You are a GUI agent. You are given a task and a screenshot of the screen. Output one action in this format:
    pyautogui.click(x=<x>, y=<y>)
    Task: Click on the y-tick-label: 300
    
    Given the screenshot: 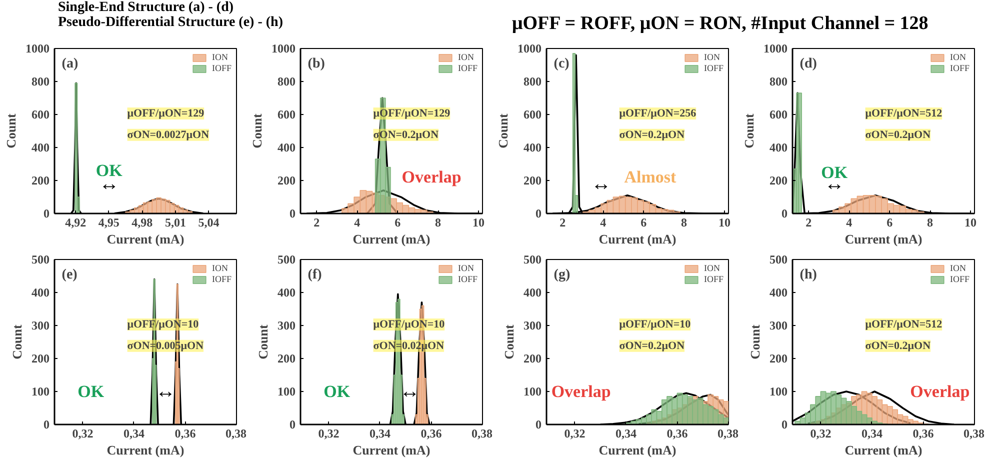 What is the action you would take?
    pyautogui.click(x=533, y=325)
    